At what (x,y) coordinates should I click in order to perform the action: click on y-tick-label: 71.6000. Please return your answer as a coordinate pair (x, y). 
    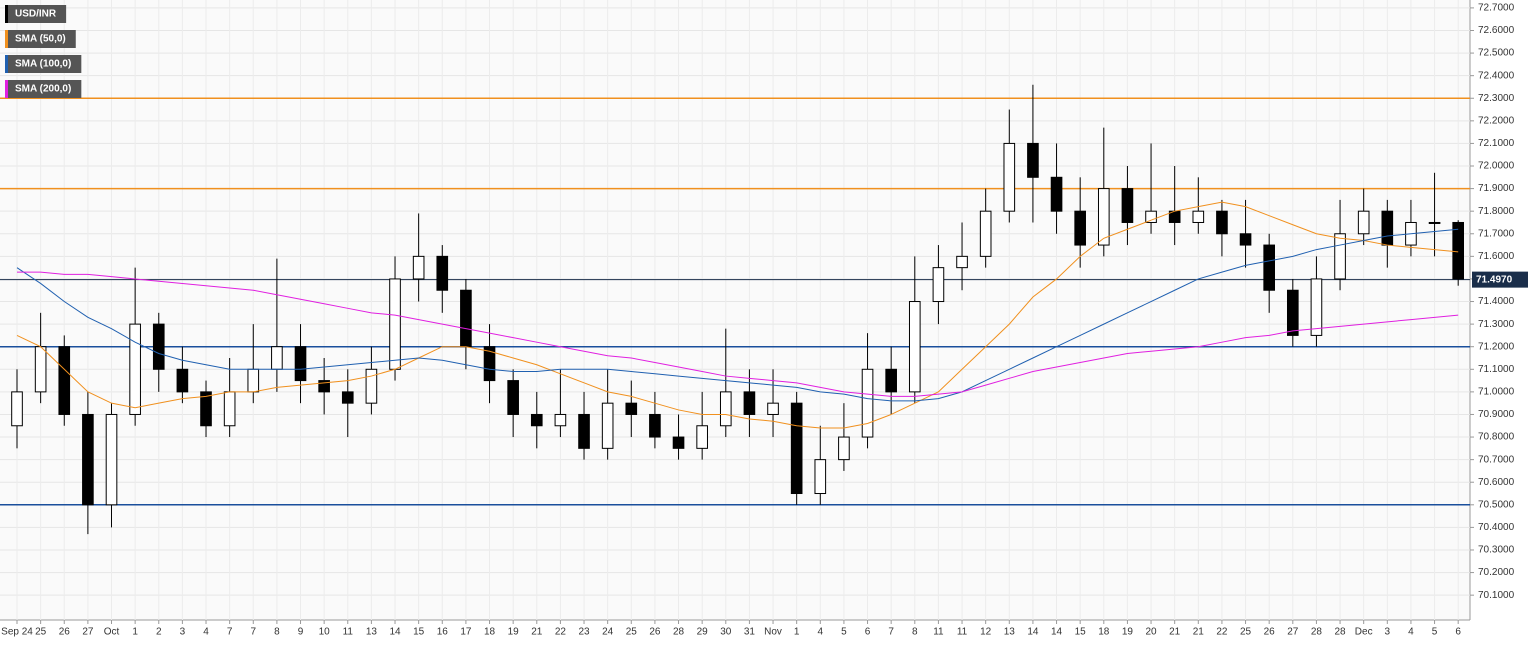
    Looking at the image, I should click on (1496, 256).